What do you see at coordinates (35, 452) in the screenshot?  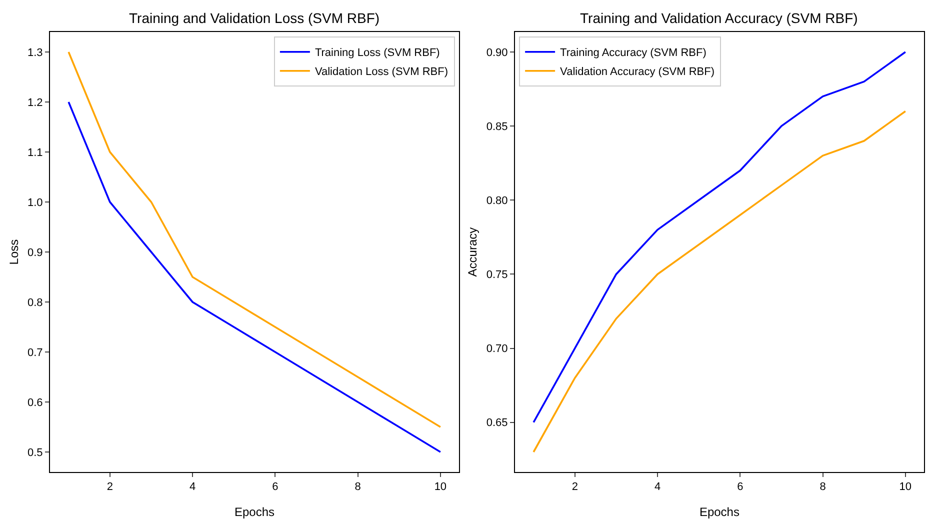 I see `y-tick-label: 0.5` at bounding box center [35, 452].